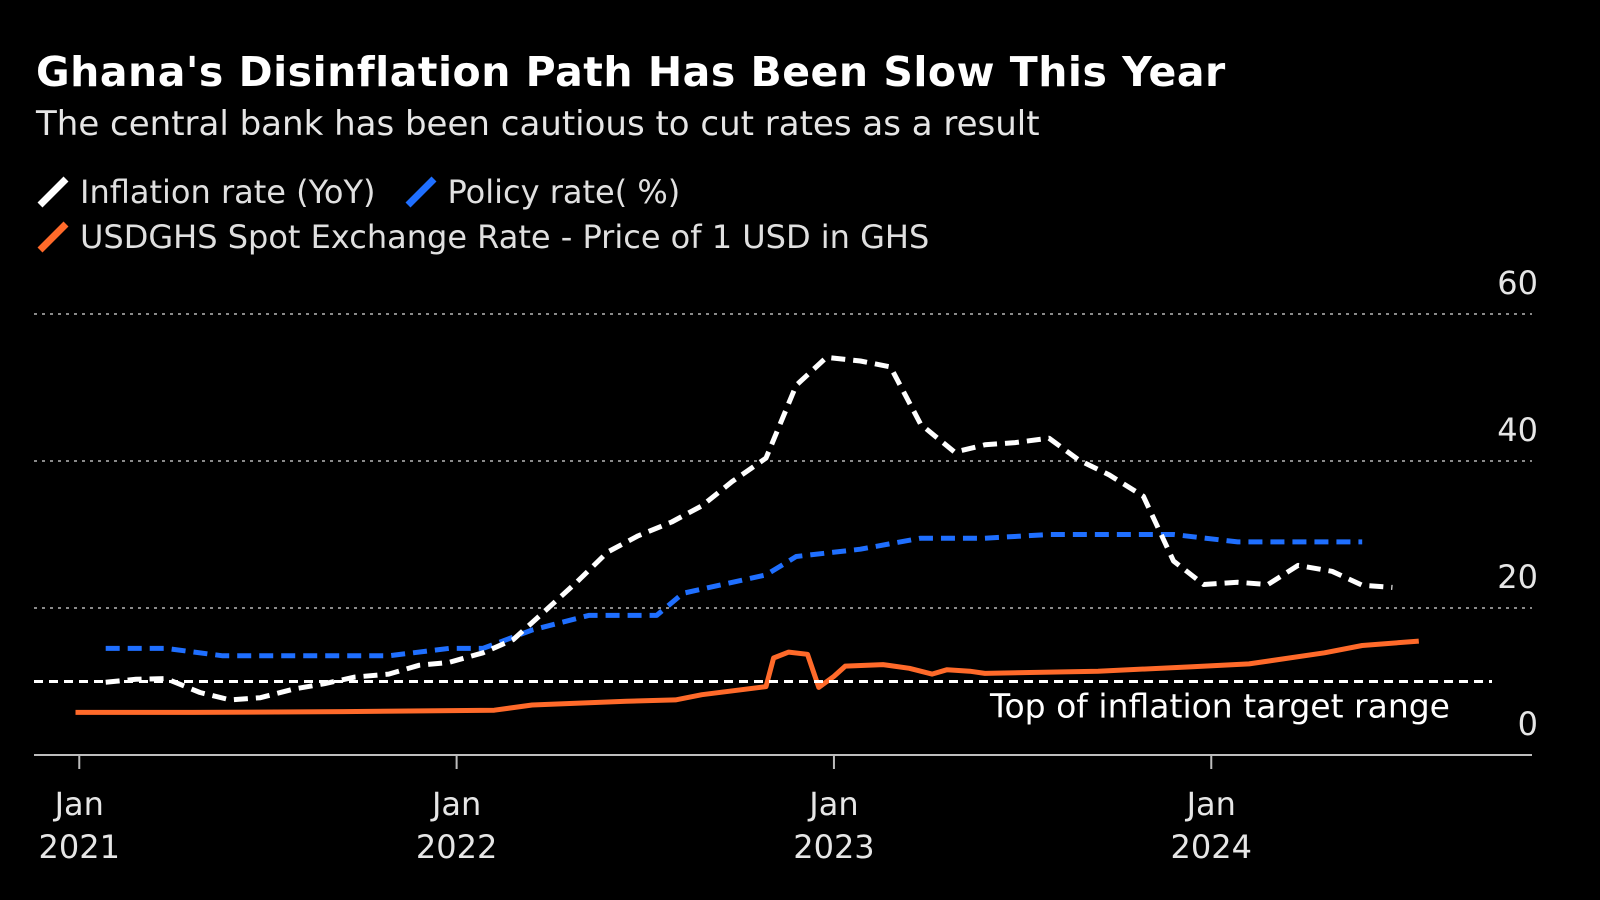  Describe the element at coordinates (1517, 283) in the screenshot. I see `y-tick-label-60: 60` at that location.